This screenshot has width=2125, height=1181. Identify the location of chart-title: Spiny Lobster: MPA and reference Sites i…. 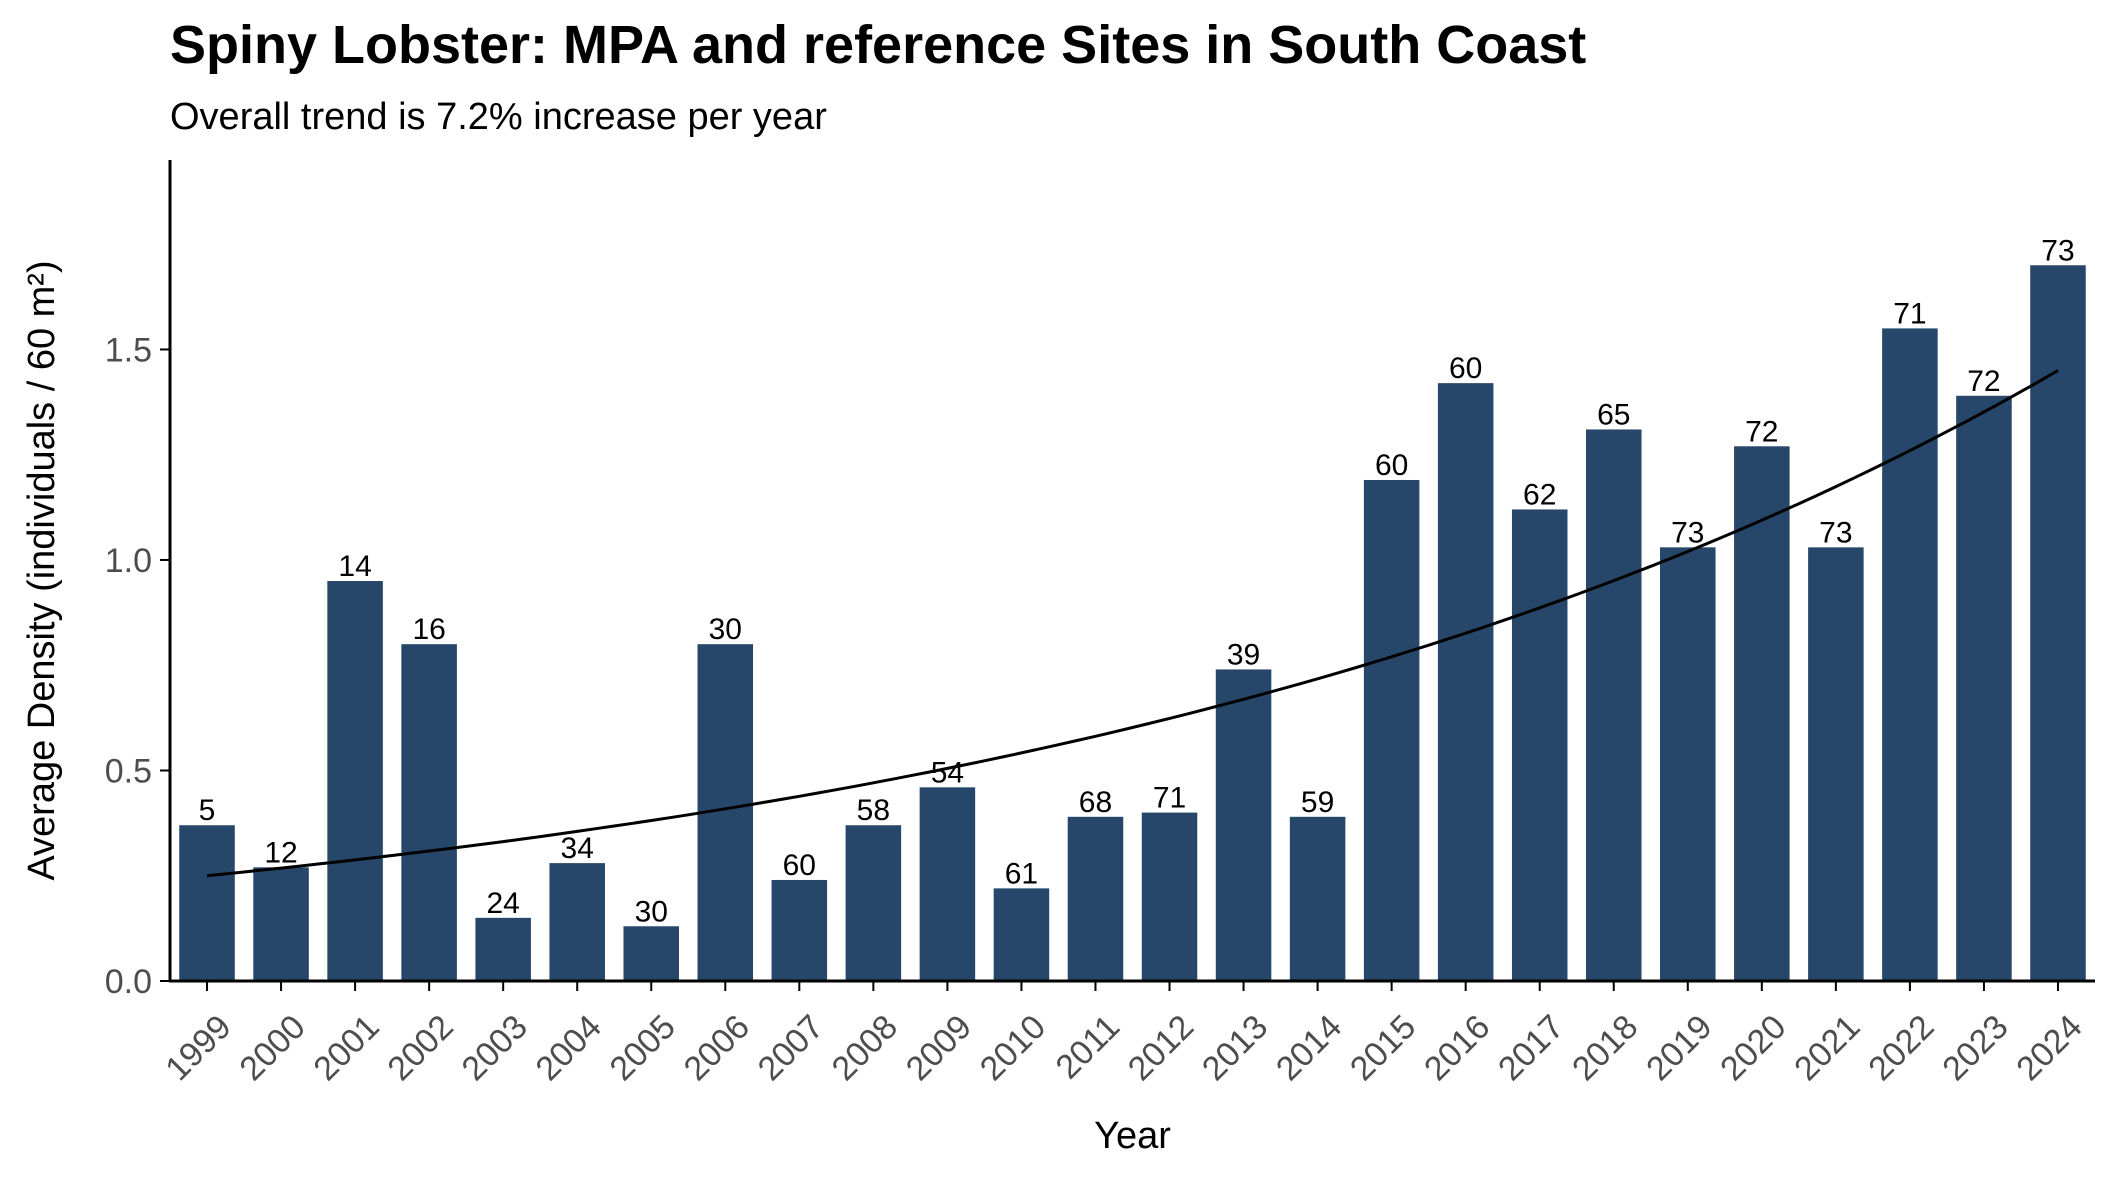
(878, 45).